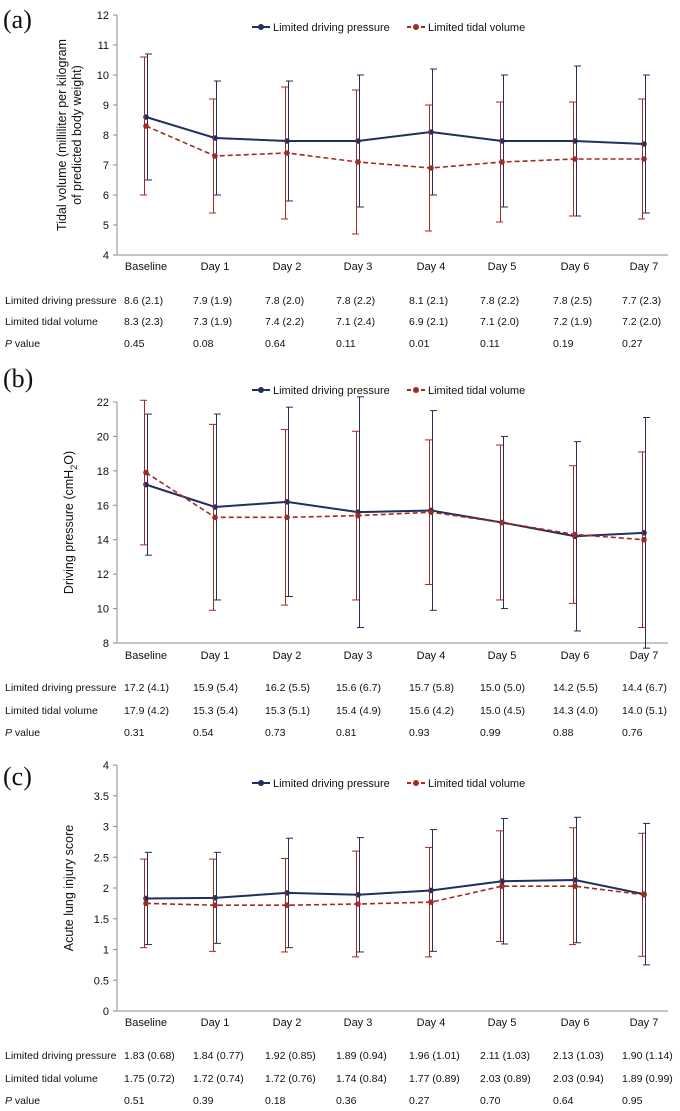  Describe the element at coordinates (476, 28) in the screenshot. I see `panel-a-legend-label-ltv: Limited tidal volume` at that location.